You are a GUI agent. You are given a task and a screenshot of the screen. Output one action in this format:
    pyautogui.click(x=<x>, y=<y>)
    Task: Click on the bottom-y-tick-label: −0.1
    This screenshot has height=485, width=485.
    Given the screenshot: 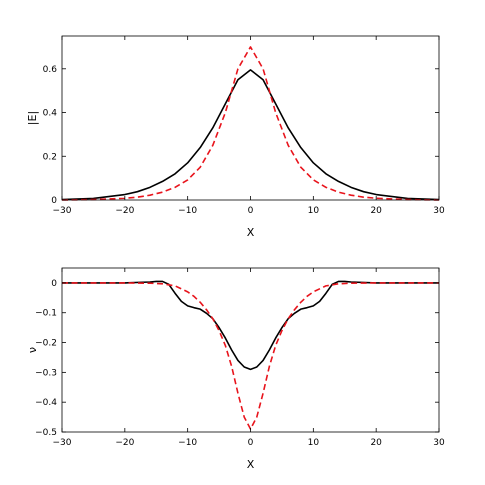 What is the action you would take?
    pyautogui.click(x=46, y=314)
    